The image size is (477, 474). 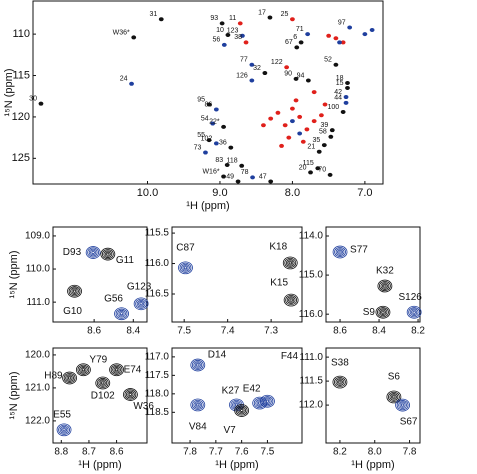 What do you see at coordinates (157, 393) in the screenshot?
I see `y-tick-label: 118.0` at bounding box center [157, 393].